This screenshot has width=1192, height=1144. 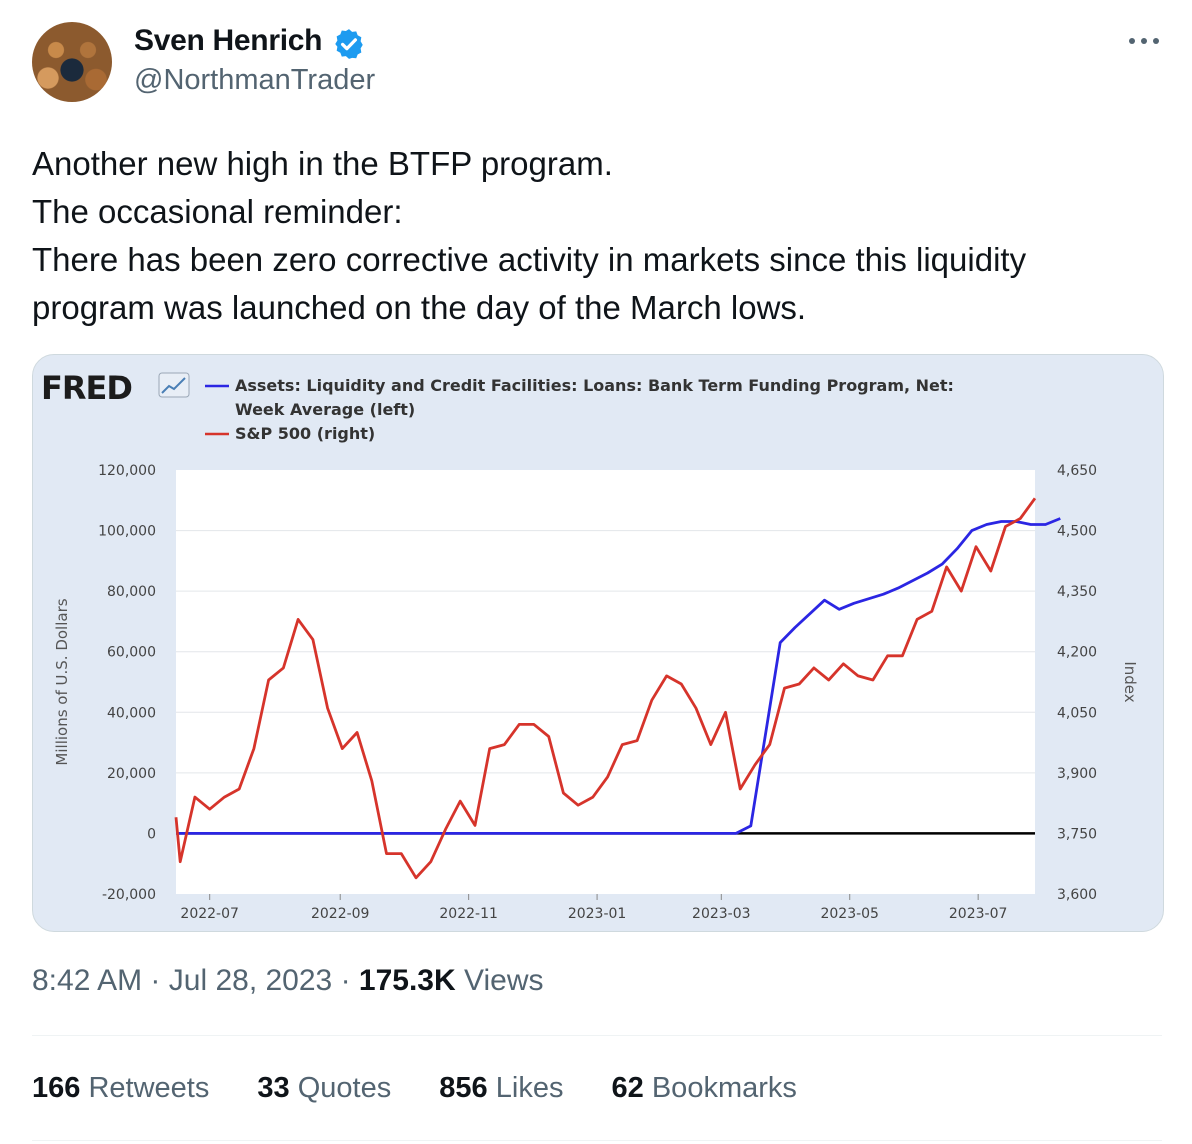 I want to click on legend-label: Week Average (left), so click(x=325, y=409).